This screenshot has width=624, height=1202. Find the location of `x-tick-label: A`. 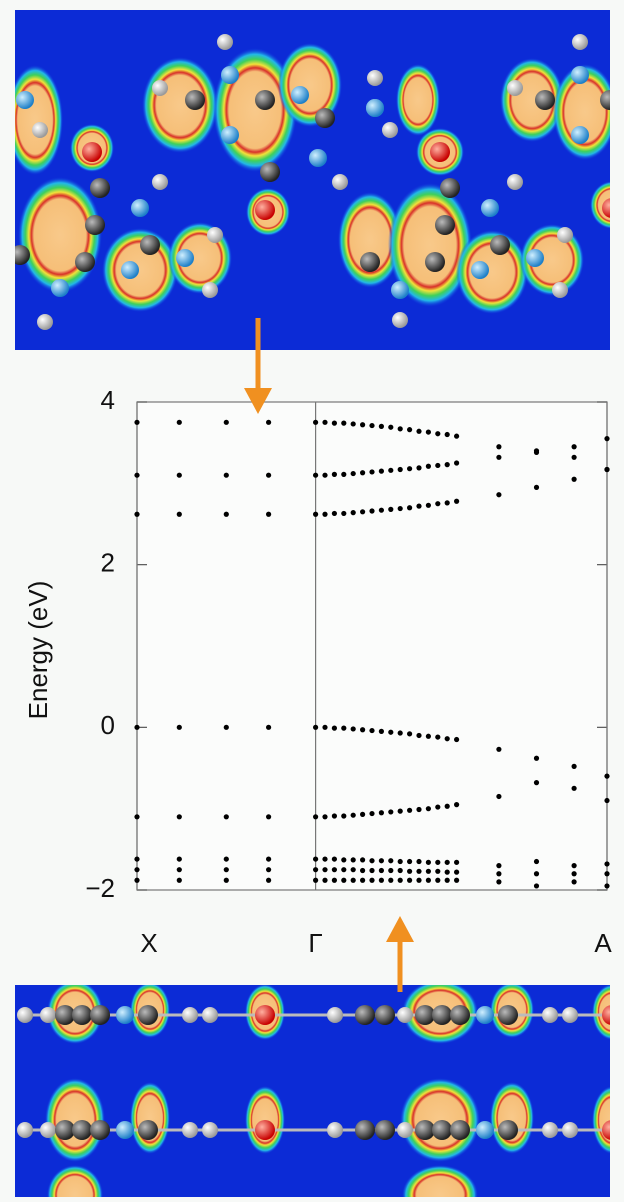

x-tick-label: A is located at coordinates (603, 943).